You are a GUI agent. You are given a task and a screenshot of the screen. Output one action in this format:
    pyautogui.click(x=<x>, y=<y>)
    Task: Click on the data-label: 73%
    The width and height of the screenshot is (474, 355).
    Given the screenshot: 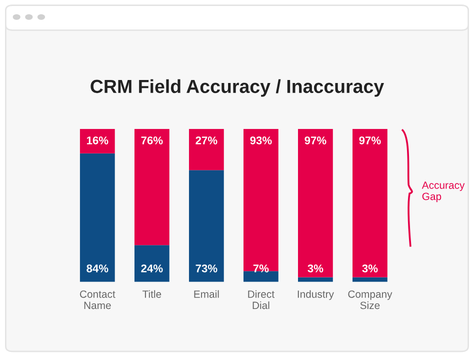 What is the action you would take?
    pyautogui.click(x=207, y=268)
    